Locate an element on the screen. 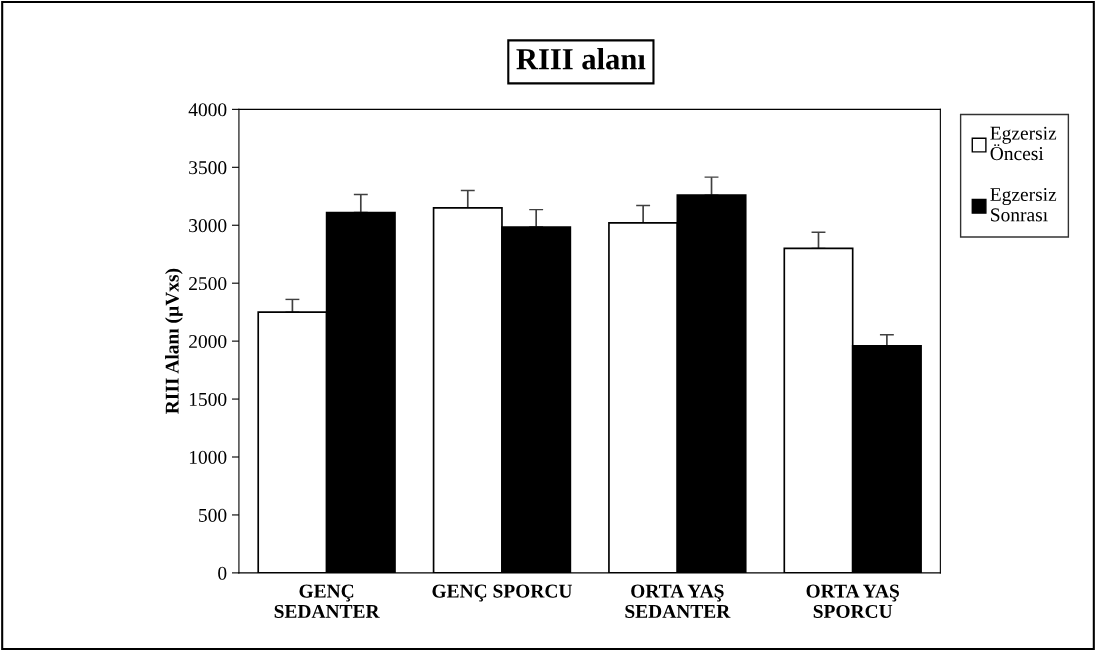 The height and width of the screenshot is (651, 1096). y-tick-label: 500 is located at coordinates (213, 515).